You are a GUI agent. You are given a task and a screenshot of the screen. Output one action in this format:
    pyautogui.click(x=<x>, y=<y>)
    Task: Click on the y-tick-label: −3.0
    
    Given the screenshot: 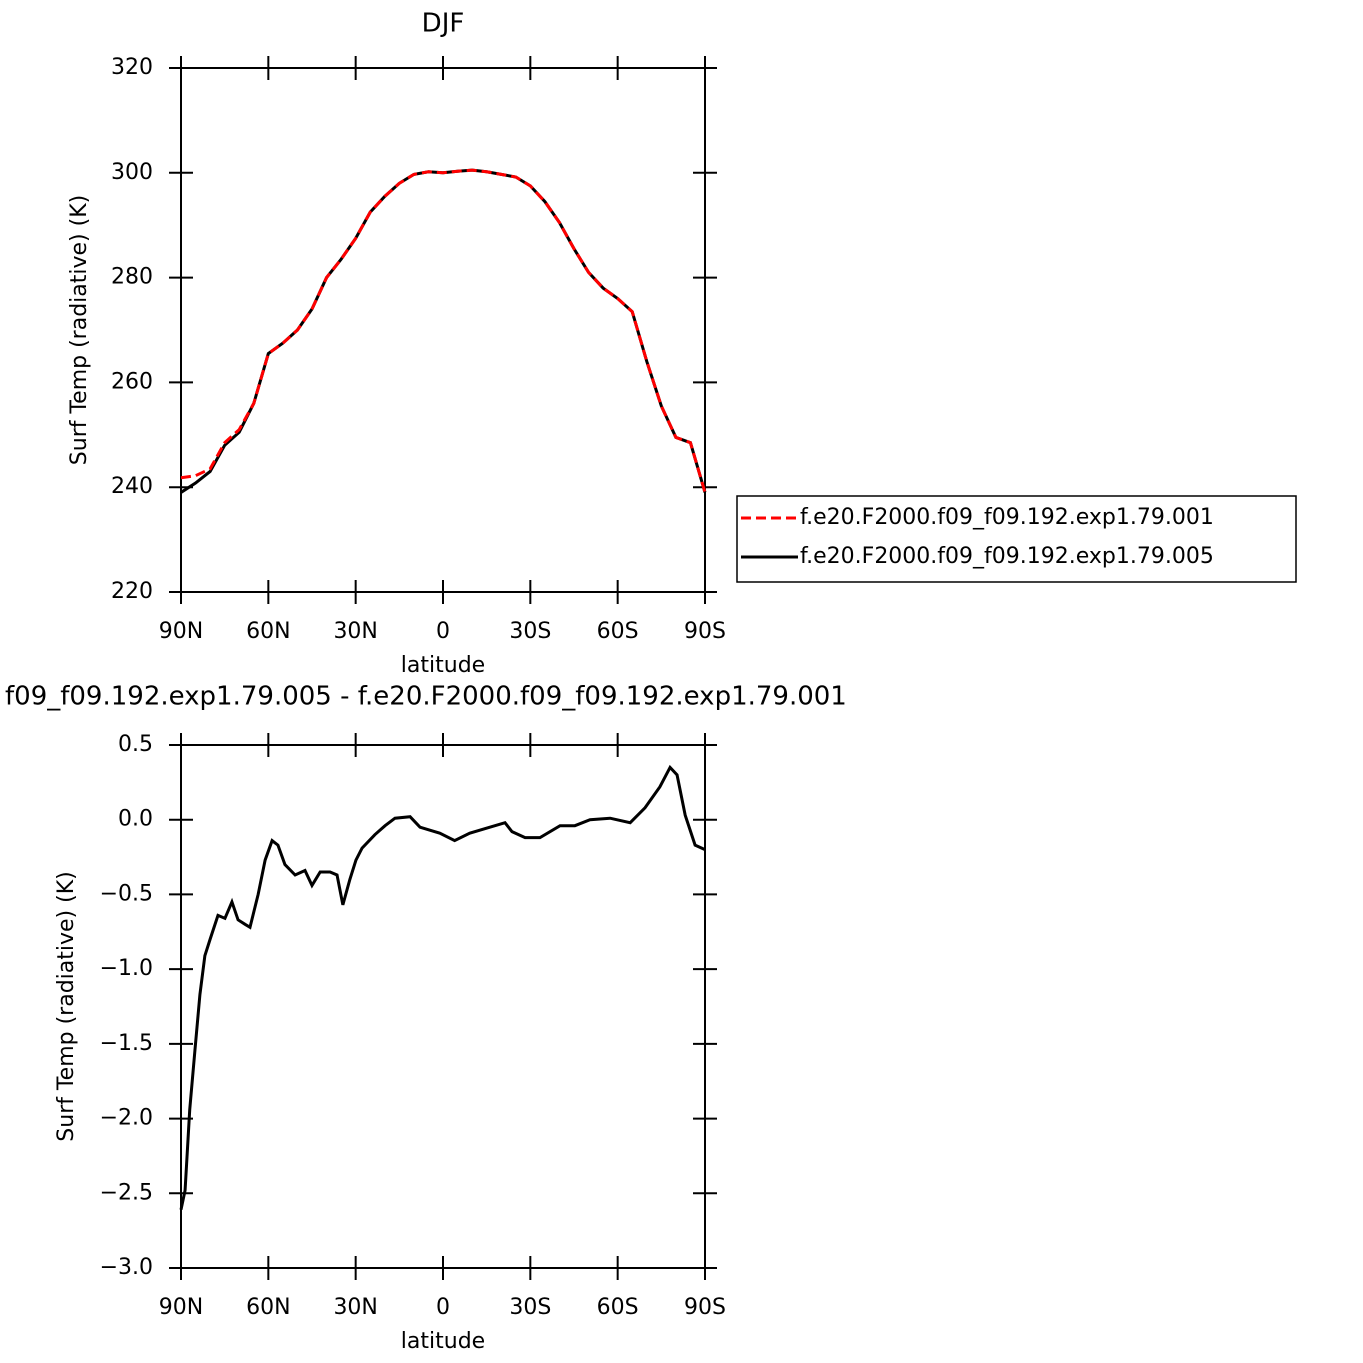 What is the action you would take?
    pyautogui.click(x=126, y=1267)
    